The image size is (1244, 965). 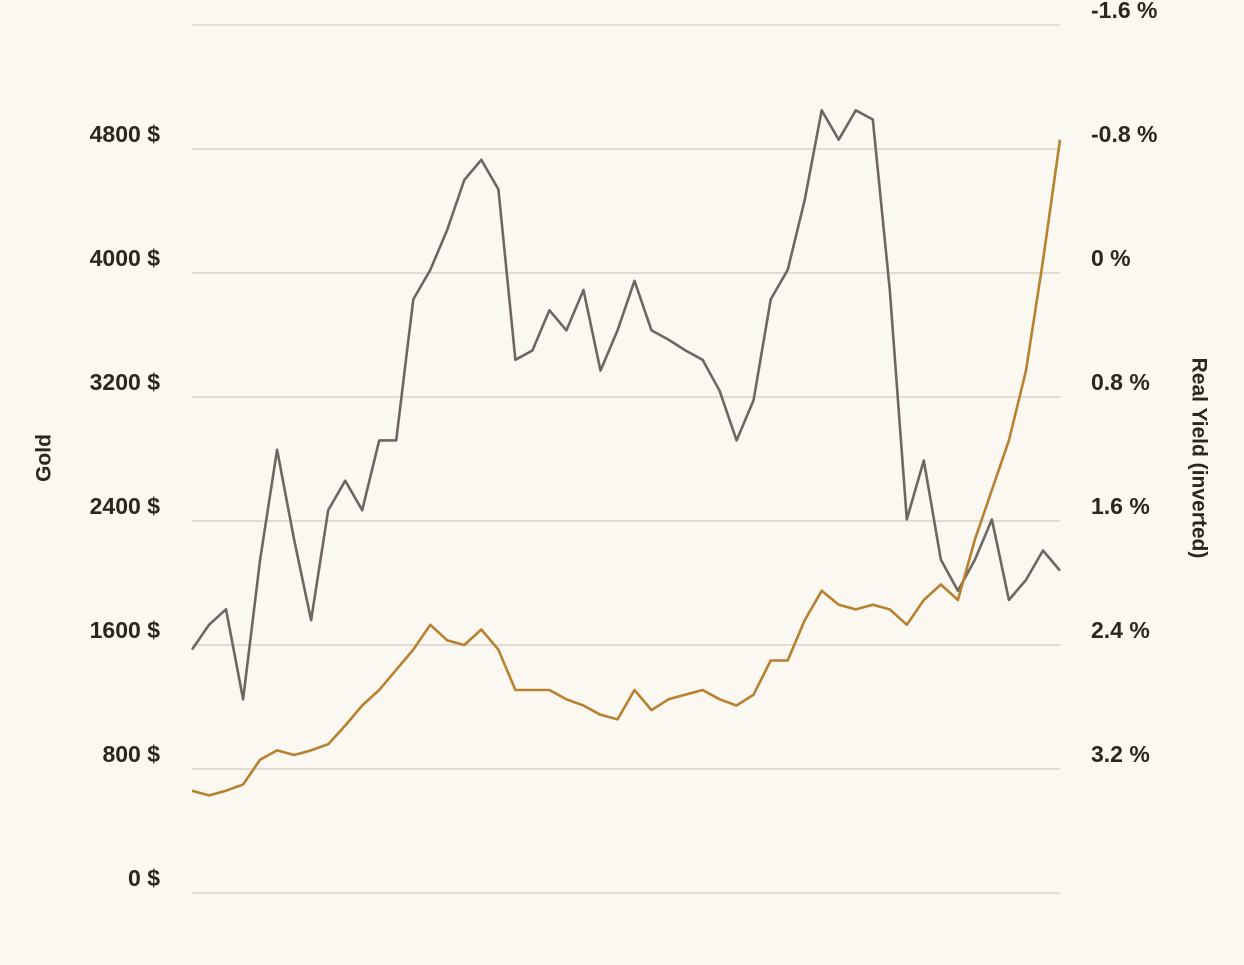 What do you see at coordinates (1111, 258) in the screenshot?
I see `y2-tick-label: 0 %` at bounding box center [1111, 258].